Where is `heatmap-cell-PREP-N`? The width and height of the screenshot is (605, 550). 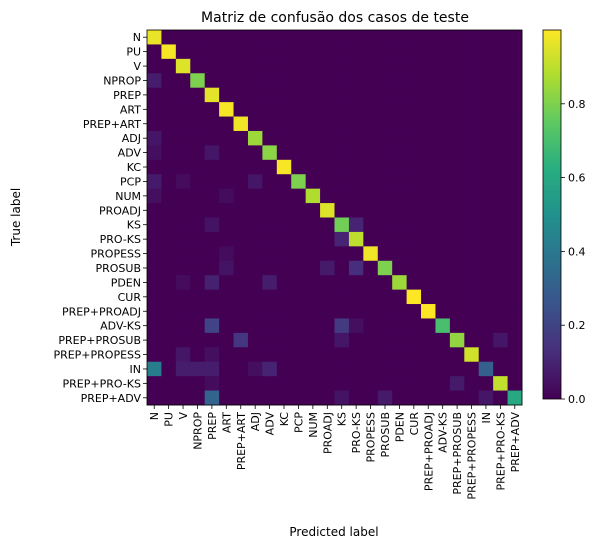
heatmap-cell-PREP-N is located at coordinates (154, 95).